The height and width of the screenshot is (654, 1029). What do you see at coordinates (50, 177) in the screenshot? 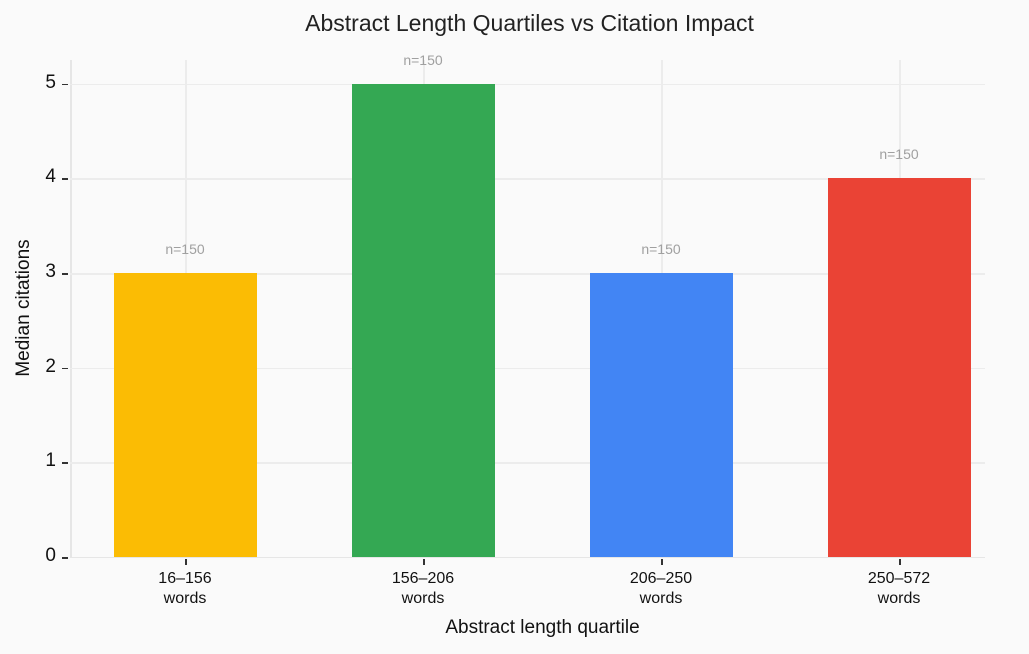
I see `y-tick-label: 4` at bounding box center [50, 177].